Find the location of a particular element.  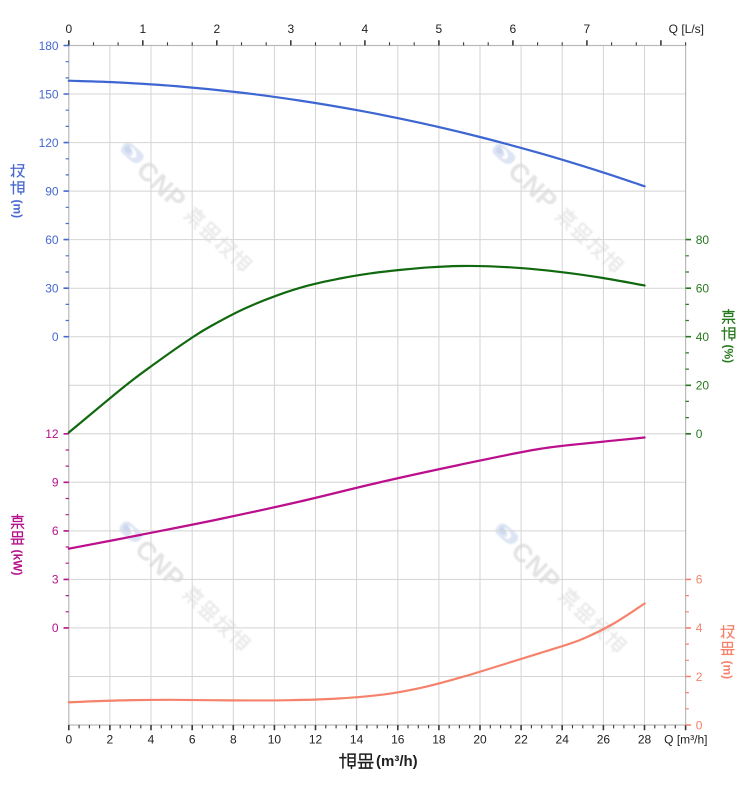

svg-text: 9 is located at coordinates (55, 483).